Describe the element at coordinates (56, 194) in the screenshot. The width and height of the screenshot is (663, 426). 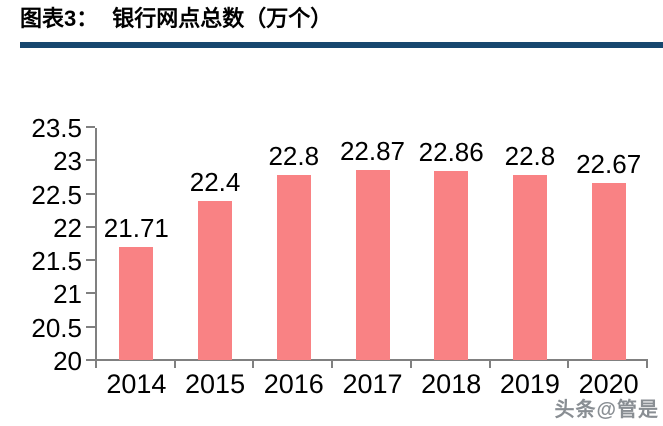
I see `ytick-label: 22.5` at that location.